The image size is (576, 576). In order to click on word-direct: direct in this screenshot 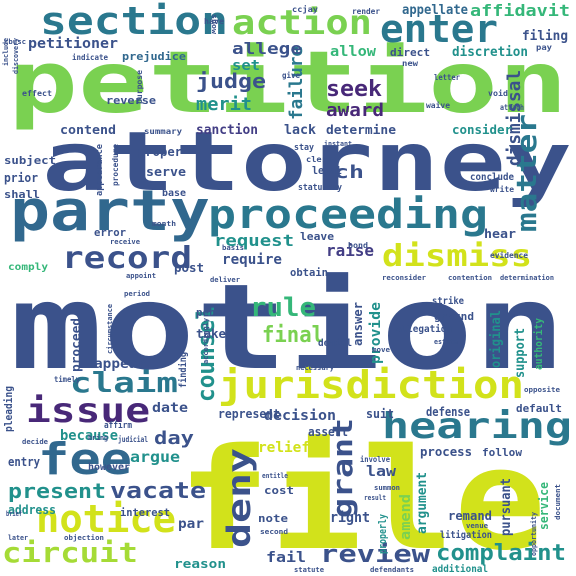, I will do `click(410, 52)`.